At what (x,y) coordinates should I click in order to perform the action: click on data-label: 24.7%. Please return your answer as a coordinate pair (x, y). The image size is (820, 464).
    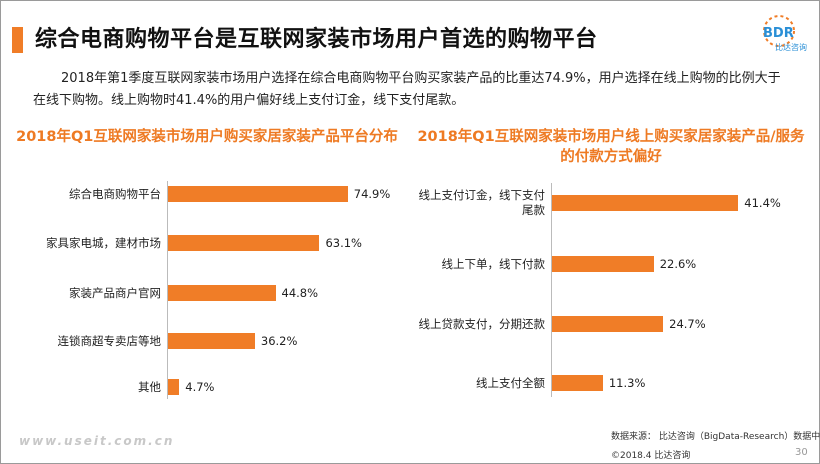
    Looking at the image, I should click on (687, 324).